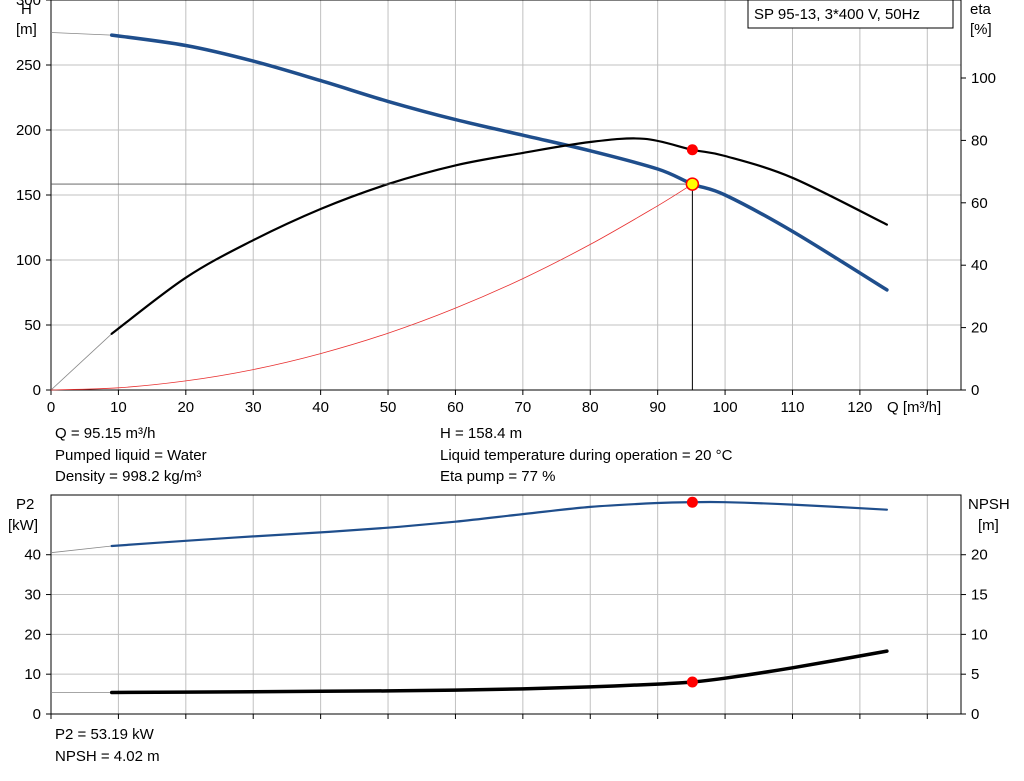 The height and width of the screenshot is (781, 1024). What do you see at coordinates (23, 525) in the screenshot?
I see `y-left-label-bottom-2: [kW]` at bounding box center [23, 525].